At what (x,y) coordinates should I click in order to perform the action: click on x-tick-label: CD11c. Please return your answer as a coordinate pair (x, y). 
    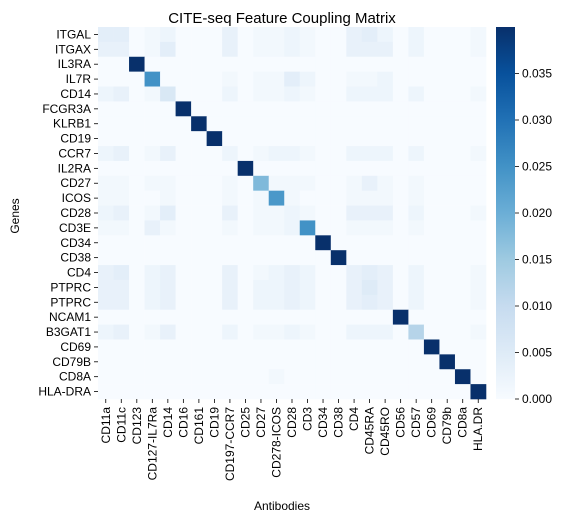
    Looking at the image, I should click on (121, 425).